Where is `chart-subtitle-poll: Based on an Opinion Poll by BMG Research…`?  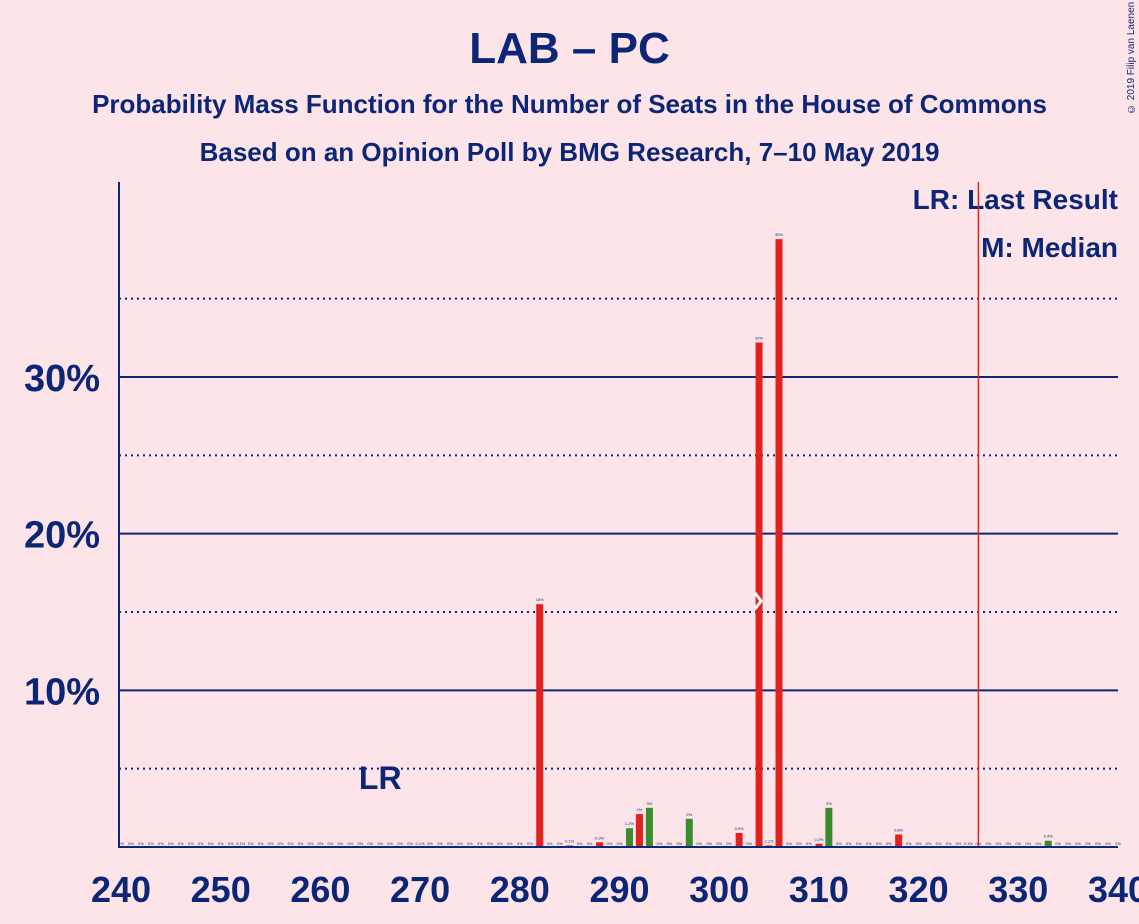
chart-subtitle-poll: Based on an Opinion Poll by BMG Research… is located at coordinates (569, 152).